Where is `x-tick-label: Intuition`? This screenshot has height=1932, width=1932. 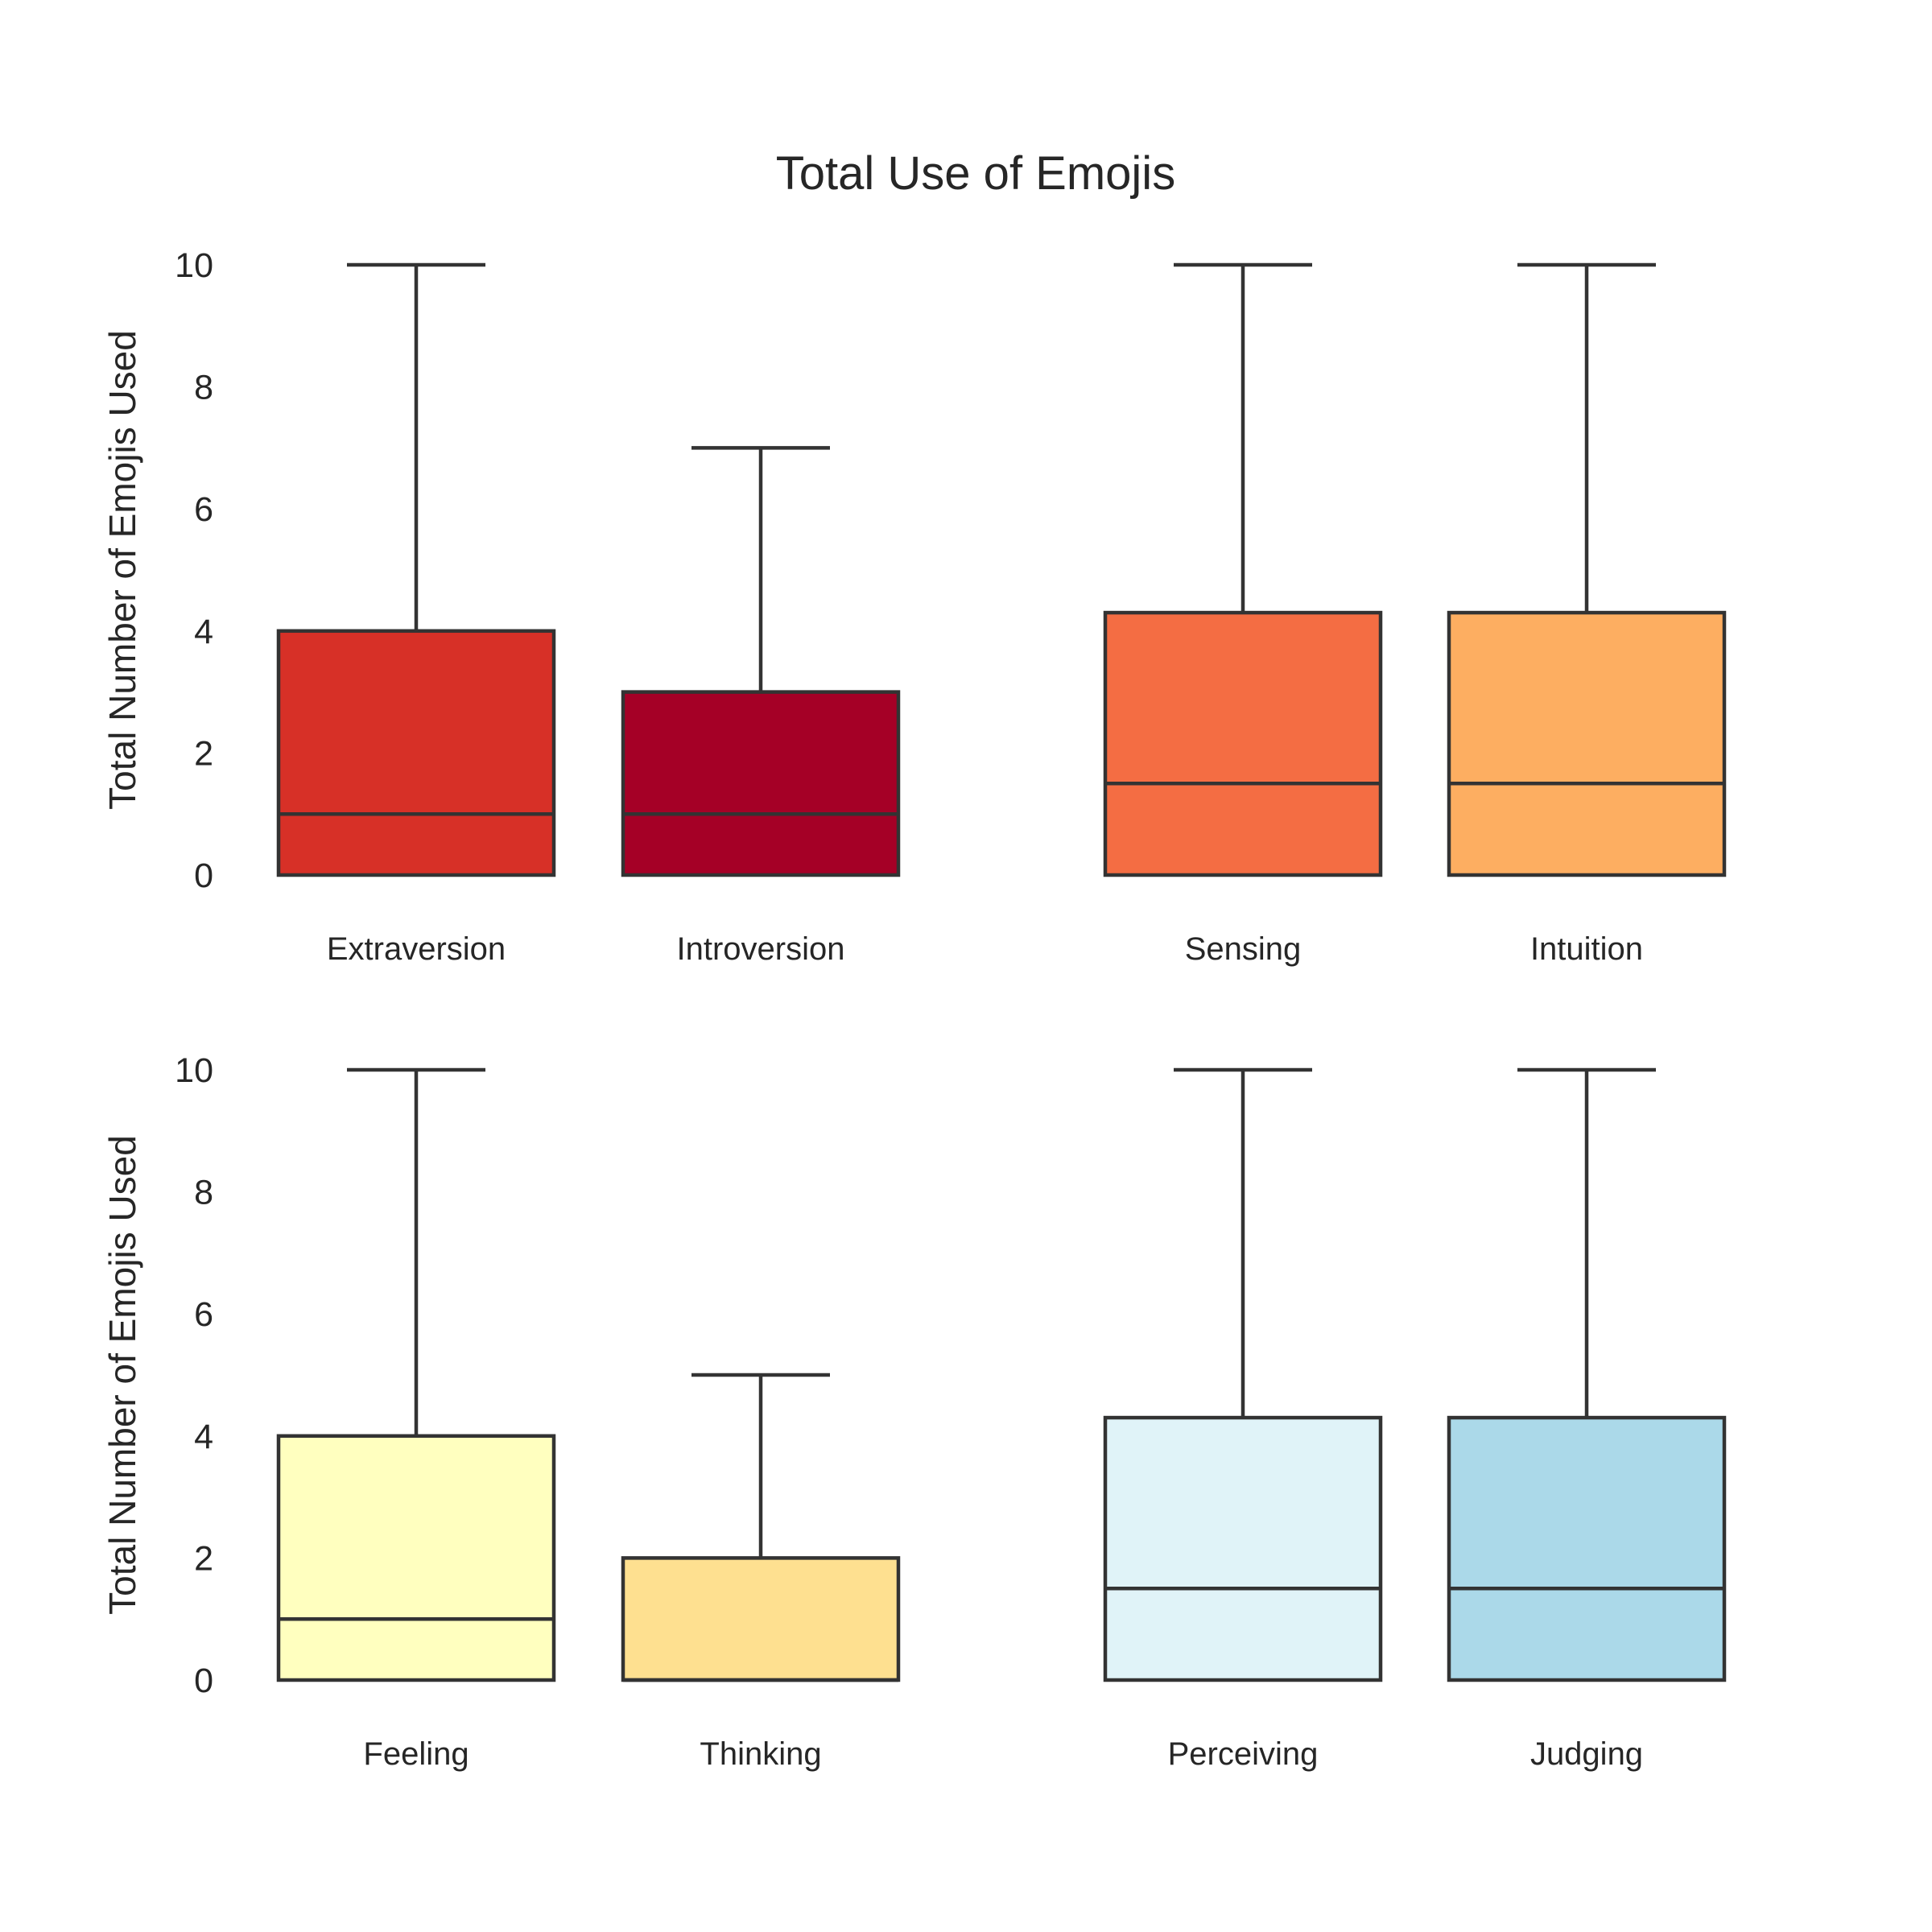
x-tick-label: Intuition is located at coordinates (1586, 949).